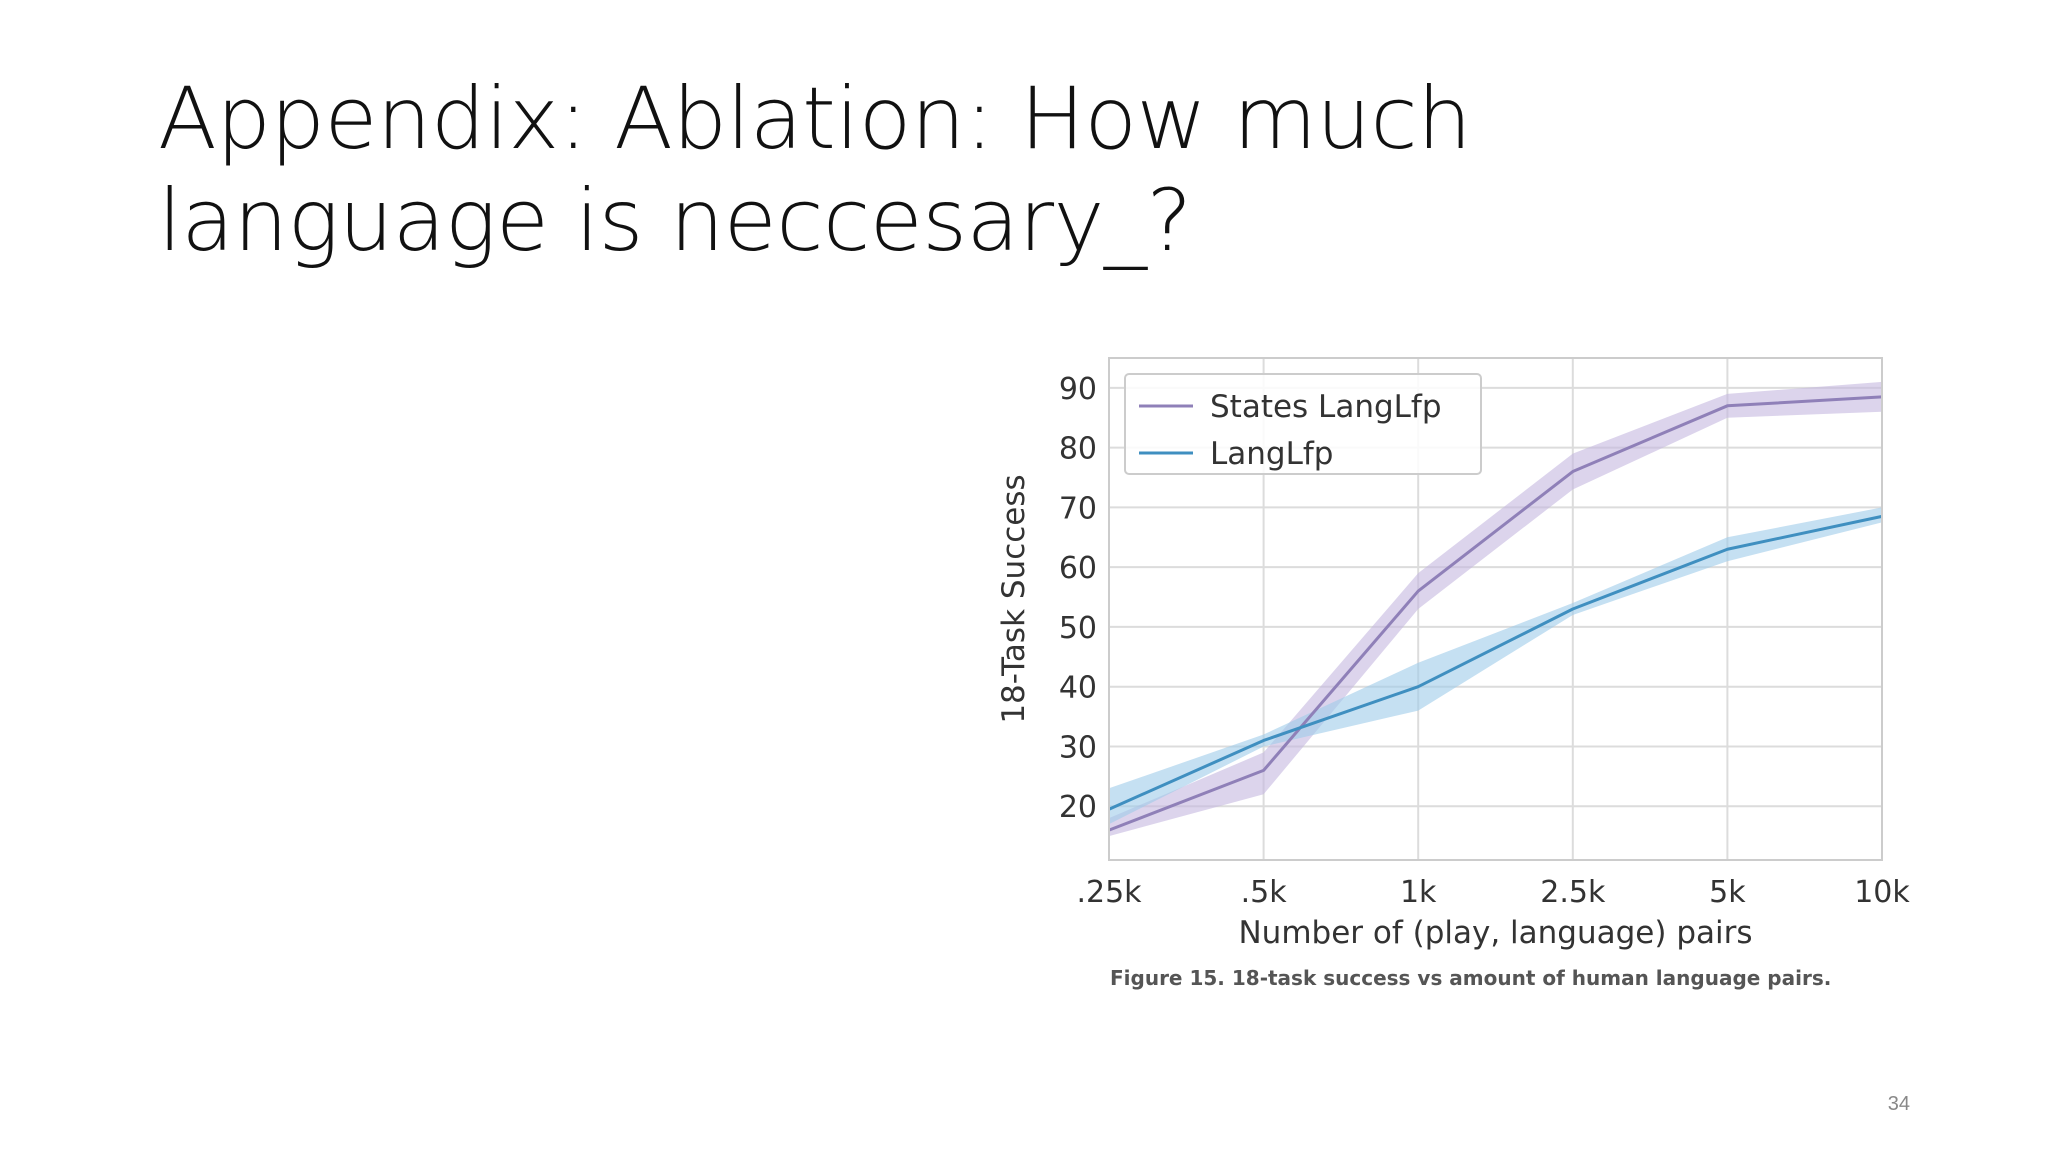  I want to click on legend-box, so click(1303, 424).